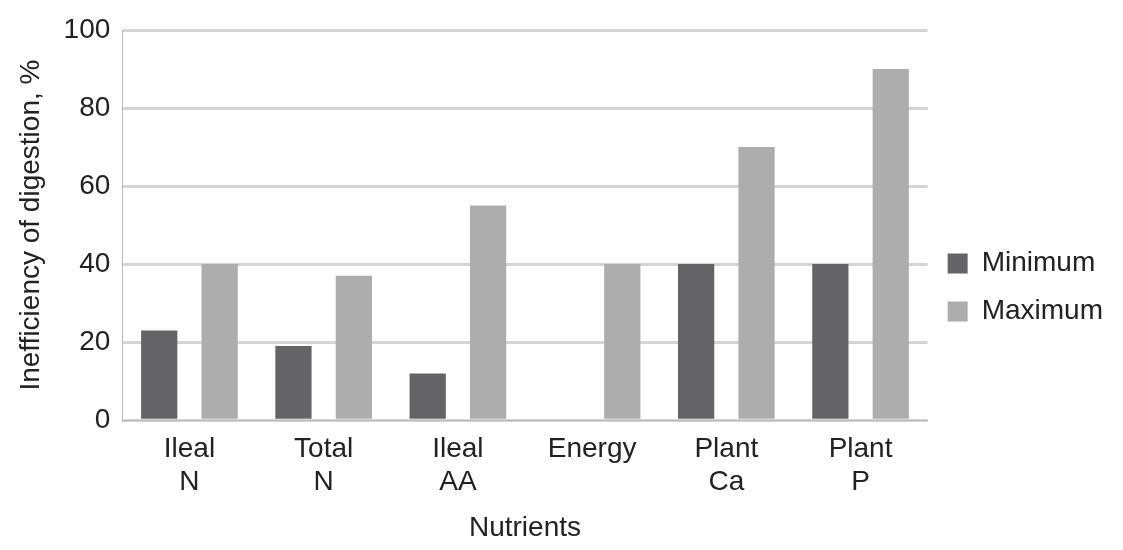  Describe the element at coordinates (29, 225) in the screenshot. I see `y-axis-title: Inefficiency of digestion, %` at that location.